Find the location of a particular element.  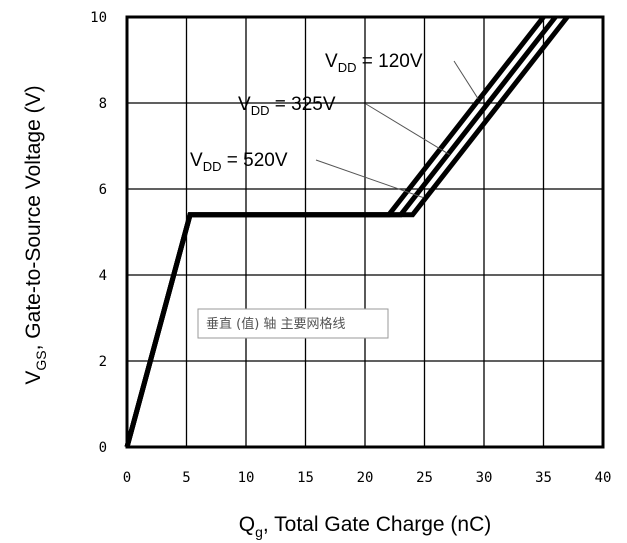

x-tick-label: 20 is located at coordinates (365, 478).